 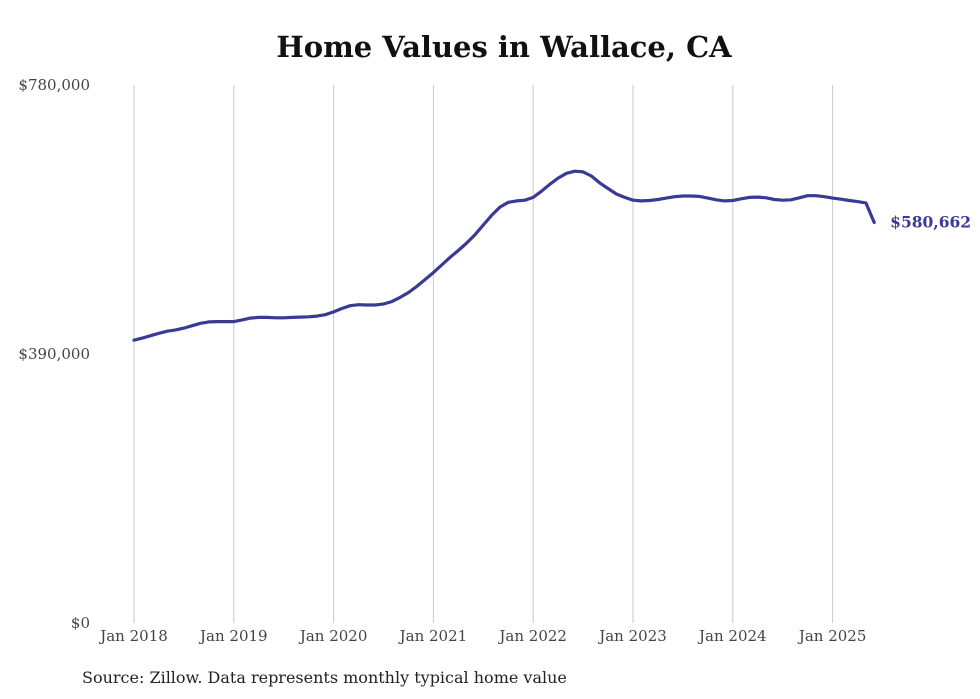 What do you see at coordinates (532, 636) in the screenshot?
I see `x-tick-label: Jan 2022` at bounding box center [532, 636].